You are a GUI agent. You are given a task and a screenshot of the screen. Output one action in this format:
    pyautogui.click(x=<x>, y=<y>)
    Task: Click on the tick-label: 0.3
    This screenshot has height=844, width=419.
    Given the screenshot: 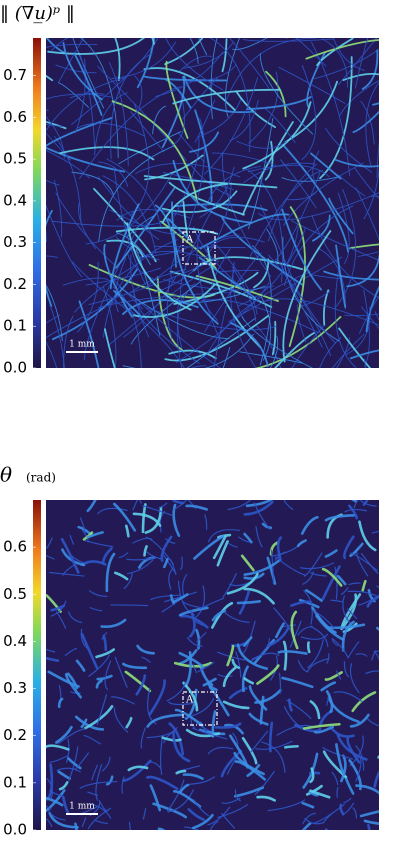 What is the action you would take?
    pyautogui.click(x=15, y=242)
    